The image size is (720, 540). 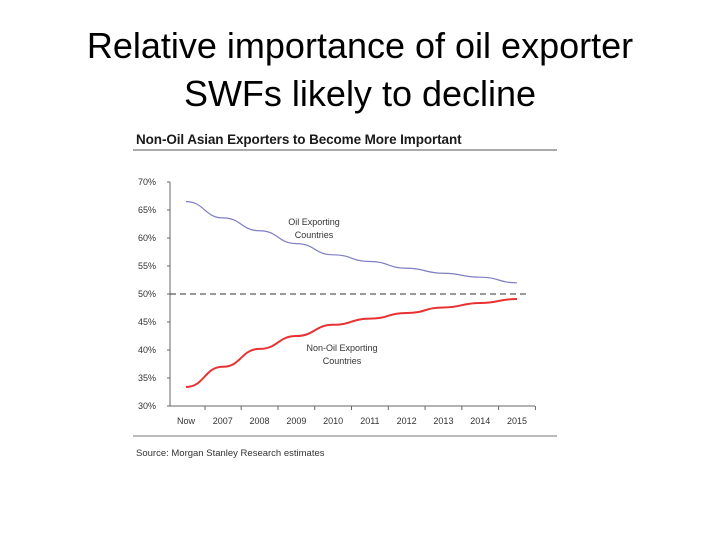 I want to click on y-tick-label: 45%, so click(x=147, y=322).